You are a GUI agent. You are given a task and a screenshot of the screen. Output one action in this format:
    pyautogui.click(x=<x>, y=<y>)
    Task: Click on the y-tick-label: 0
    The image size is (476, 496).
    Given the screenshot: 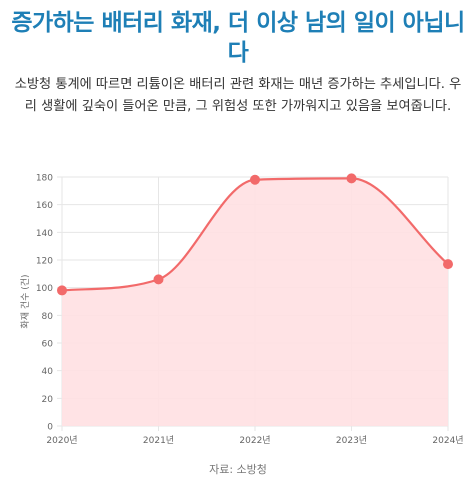 What is the action you would take?
    pyautogui.click(x=50, y=428)
    